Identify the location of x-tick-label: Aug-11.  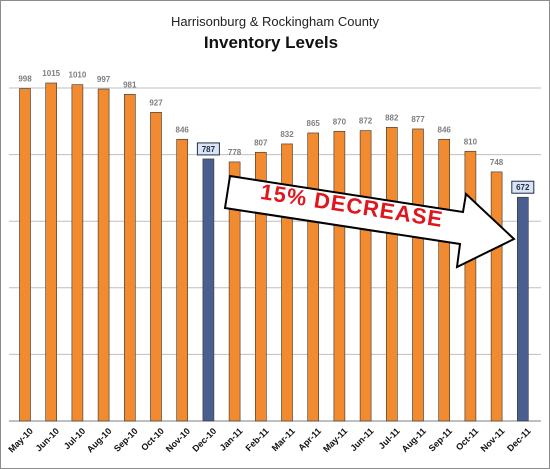
(414, 440).